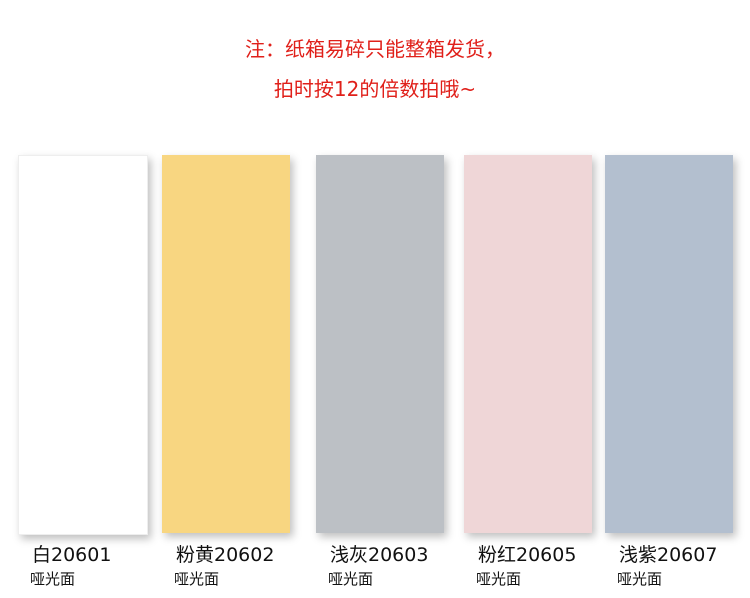 The width and height of the screenshot is (750, 598). What do you see at coordinates (375, 49) in the screenshot?
I see `notice: 注：纸箱易碎只能整箱发货，` at bounding box center [375, 49].